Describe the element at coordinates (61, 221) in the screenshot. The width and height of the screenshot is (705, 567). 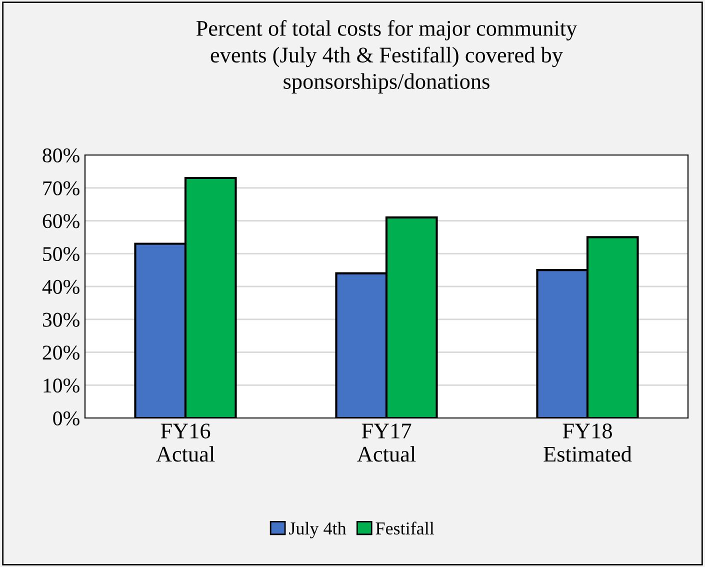
I see `y-tick-label: 60%` at that location.